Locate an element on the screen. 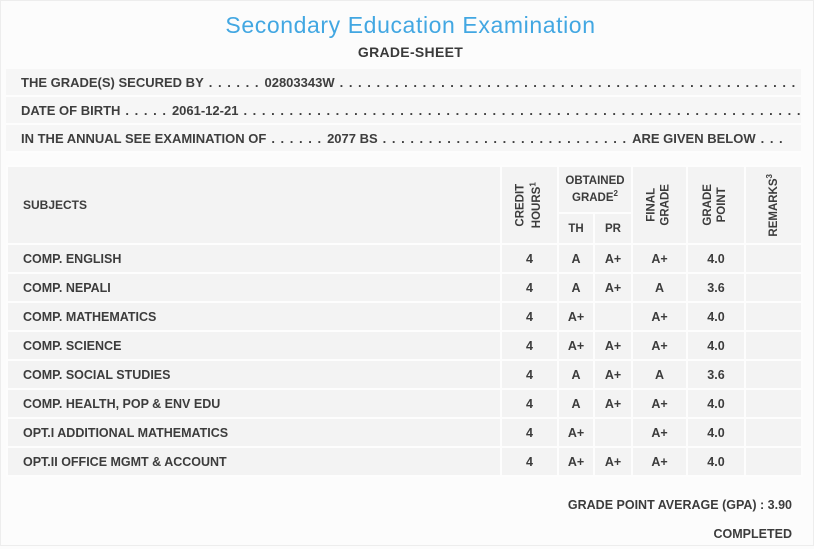 The height and width of the screenshot is (549, 814). subject-cell: COMP. SCIENCE is located at coordinates (254, 345).